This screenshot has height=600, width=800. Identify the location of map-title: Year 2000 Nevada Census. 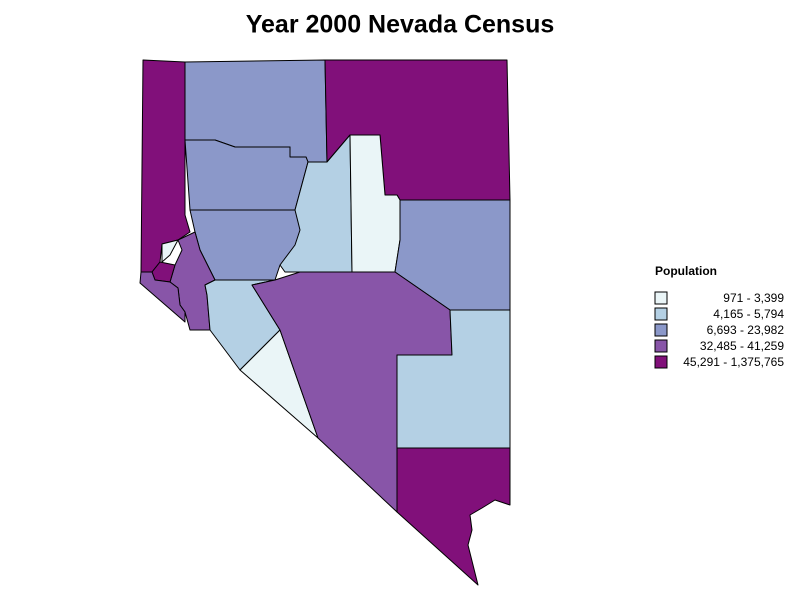
(400, 25).